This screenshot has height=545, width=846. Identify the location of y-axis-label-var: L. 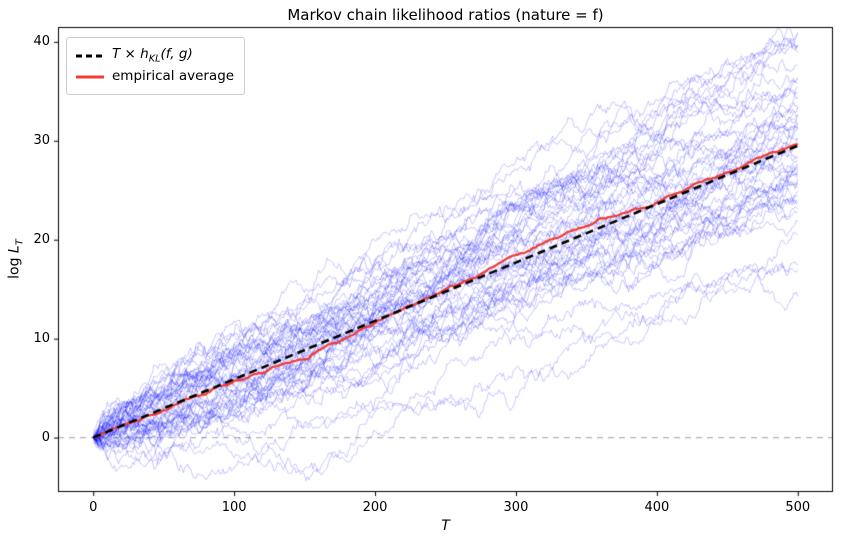
(14, 249).